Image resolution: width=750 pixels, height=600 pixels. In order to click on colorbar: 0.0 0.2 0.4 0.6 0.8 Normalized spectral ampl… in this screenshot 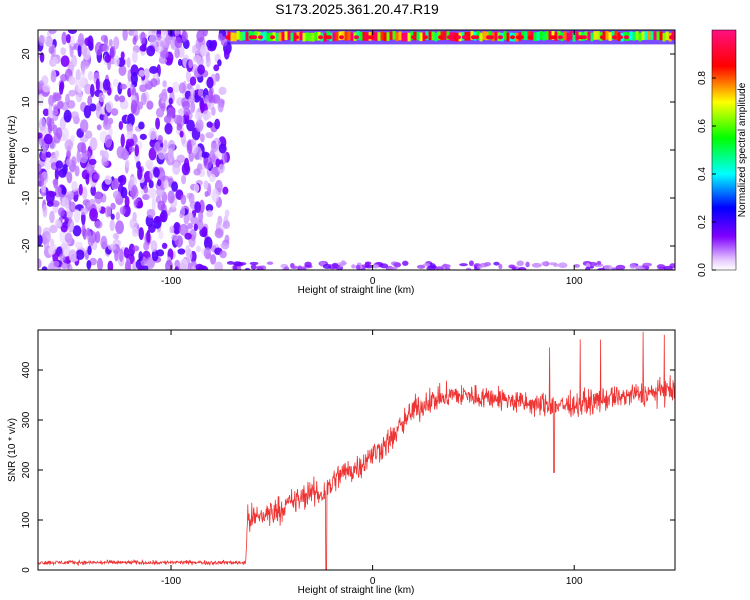, I will do `click(722, 153)`.